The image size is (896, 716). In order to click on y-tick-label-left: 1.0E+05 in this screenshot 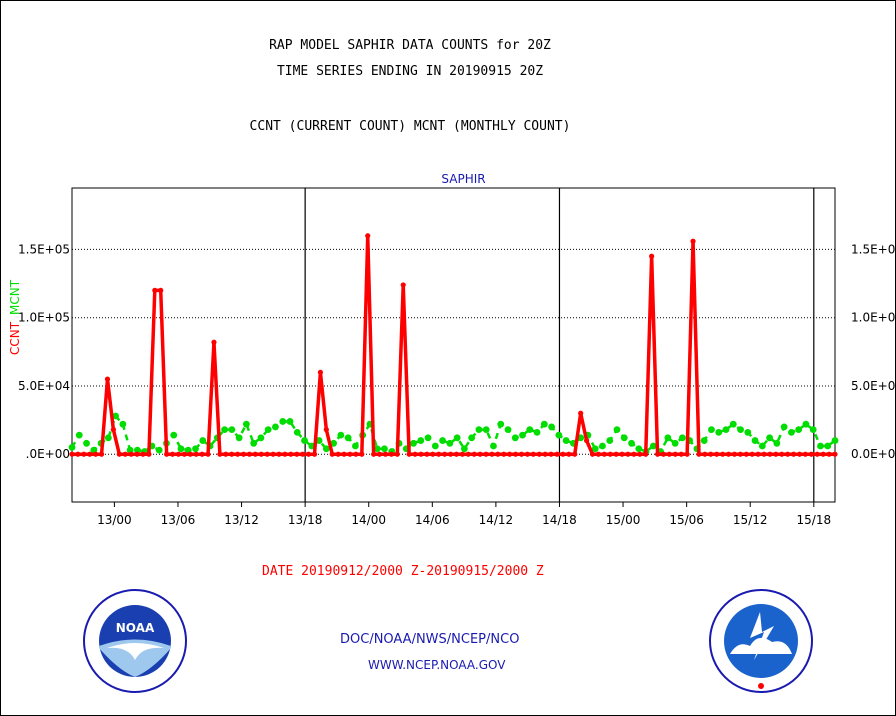, I will do `click(44, 318)`.